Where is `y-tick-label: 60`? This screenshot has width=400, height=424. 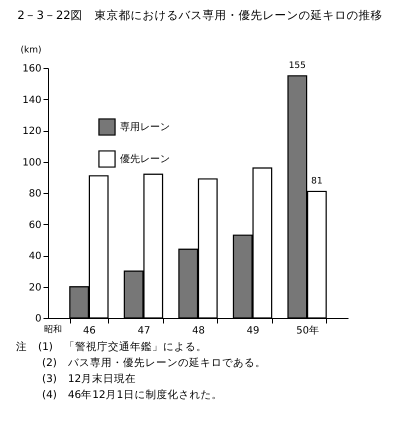
y-tick-label: 60 is located at coordinates (35, 225).